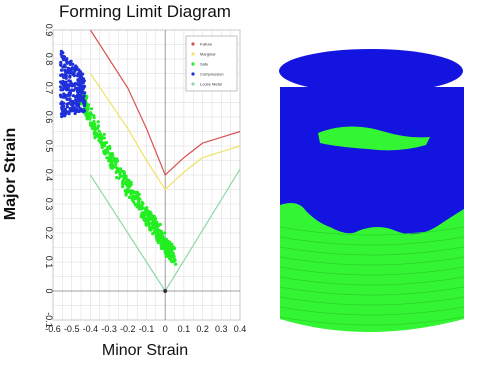 The width and height of the screenshot is (478, 366). What do you see at coordinates (165, 291) in the screenshot?
I see `origin-point` at bounding box center [165, 291].